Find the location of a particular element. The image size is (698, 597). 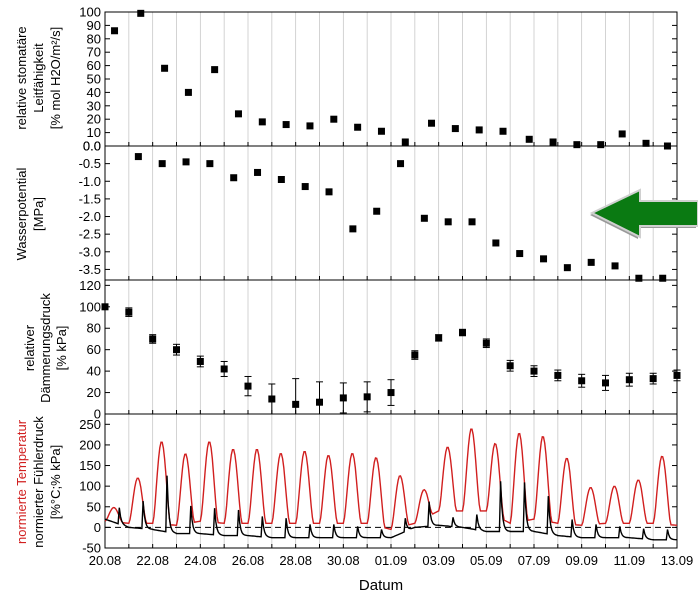

y-tick-label: -0.5 is located at coordinates (90, 163).